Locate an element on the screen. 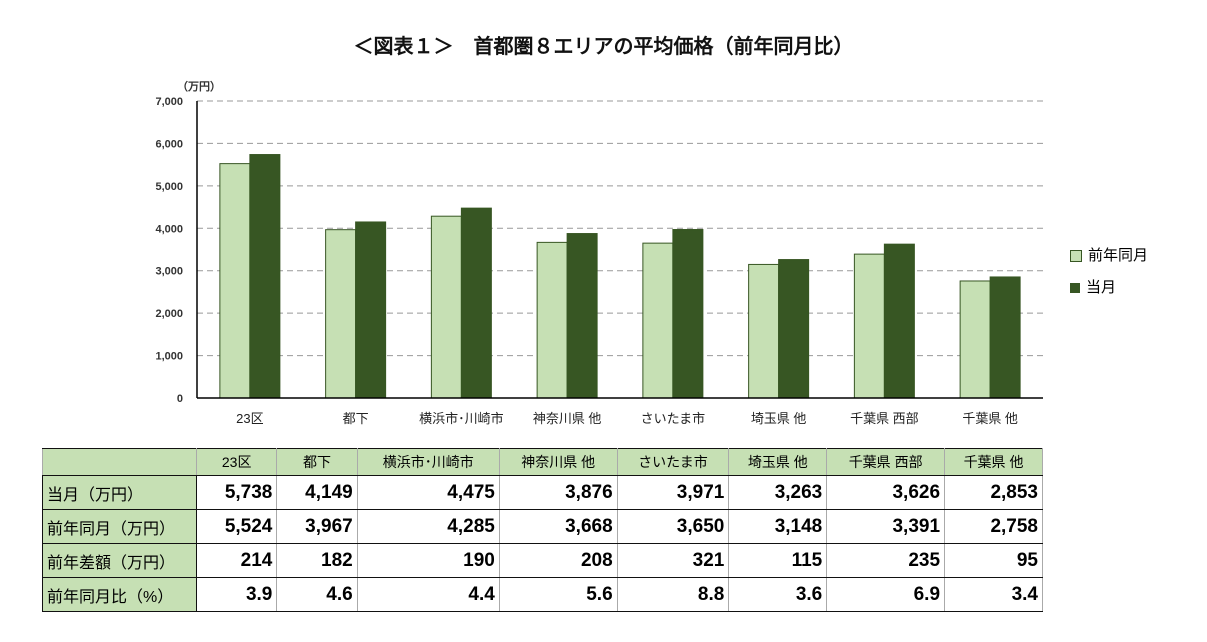 The height and width of the screenshot is (642, 1207). column-header: 埼玉県 他 is located at coordinates (778, 462).